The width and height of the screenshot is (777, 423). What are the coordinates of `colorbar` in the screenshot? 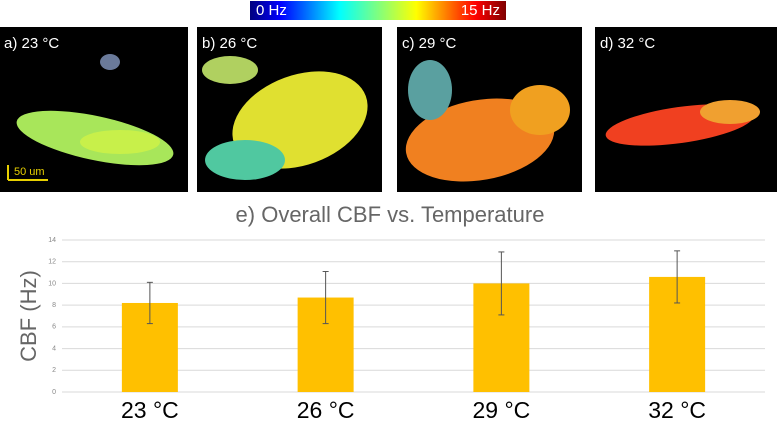 It's located at (378, 10).